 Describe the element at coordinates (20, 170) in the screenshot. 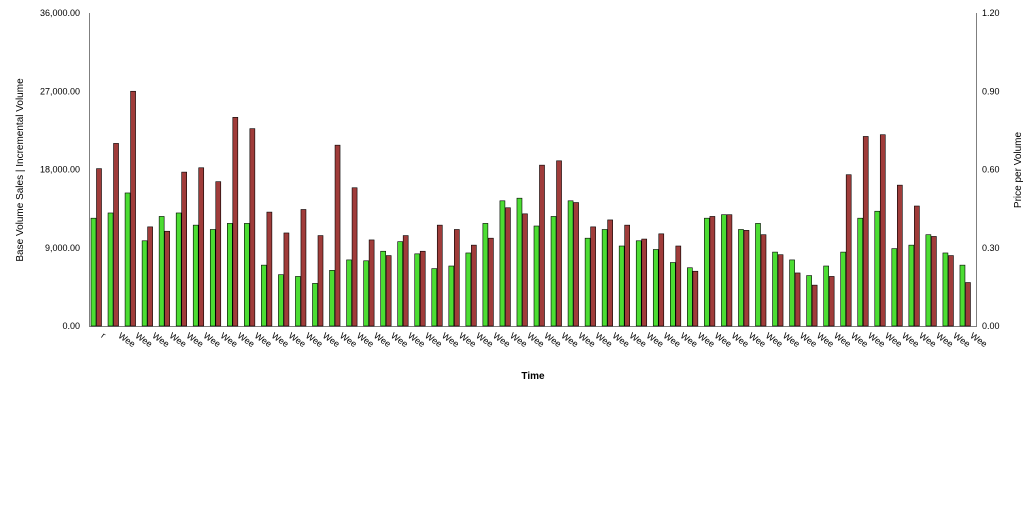

I see `left-y-axis-title: Base Volume Sales | Incremental Volume` at that location.